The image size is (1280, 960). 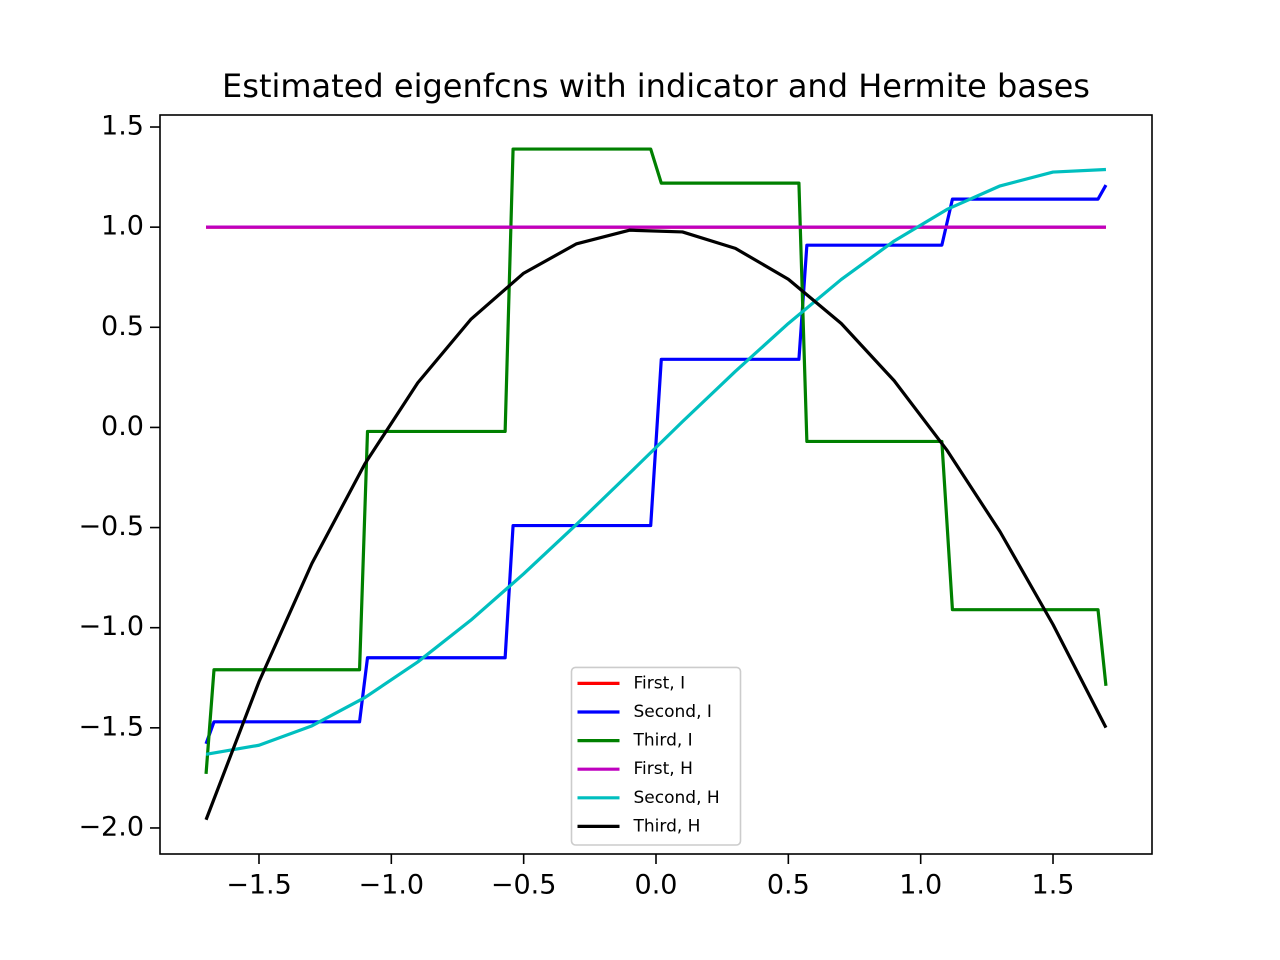 What do you see at coordinates (1053, 885) in the screenshot?
I see `x-tick-label: 1.5` at bounding box center [1053, 885].